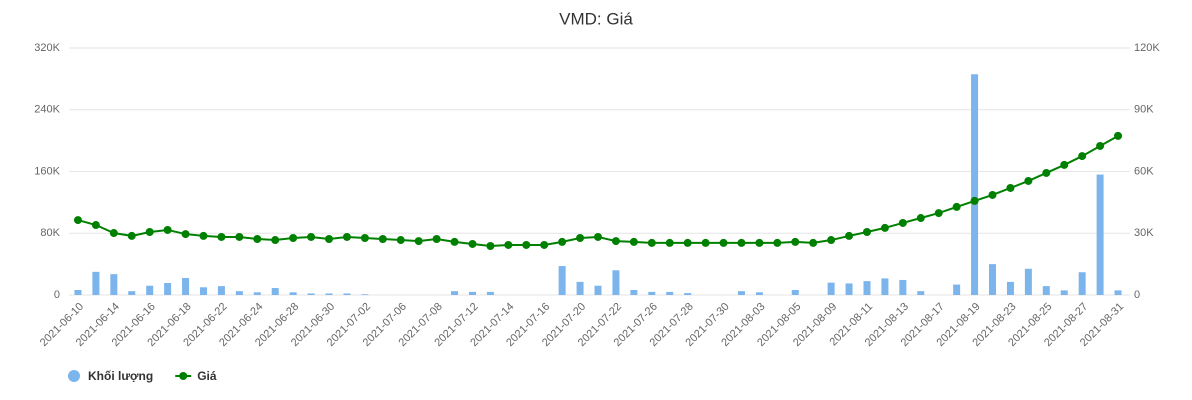  I want to click on y-tick-label: 160K, so click(47, 171).